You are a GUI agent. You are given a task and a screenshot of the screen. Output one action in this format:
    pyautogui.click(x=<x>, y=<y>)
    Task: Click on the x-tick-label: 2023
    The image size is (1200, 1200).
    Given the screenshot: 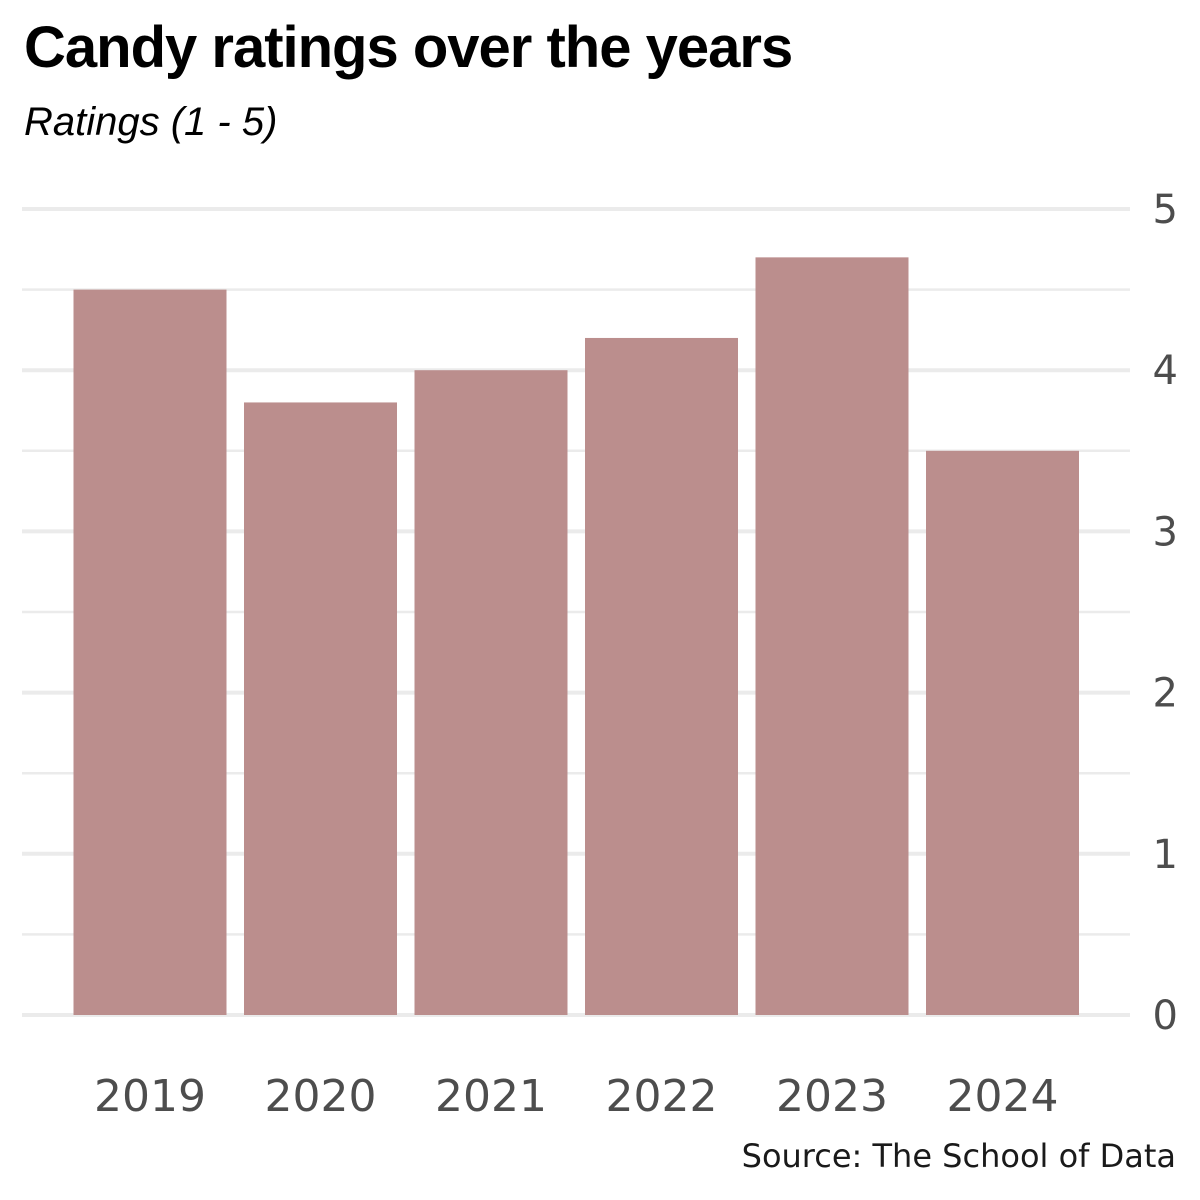 What is the action you would take?
    pyautogui.click(x=832, y=1096)
    